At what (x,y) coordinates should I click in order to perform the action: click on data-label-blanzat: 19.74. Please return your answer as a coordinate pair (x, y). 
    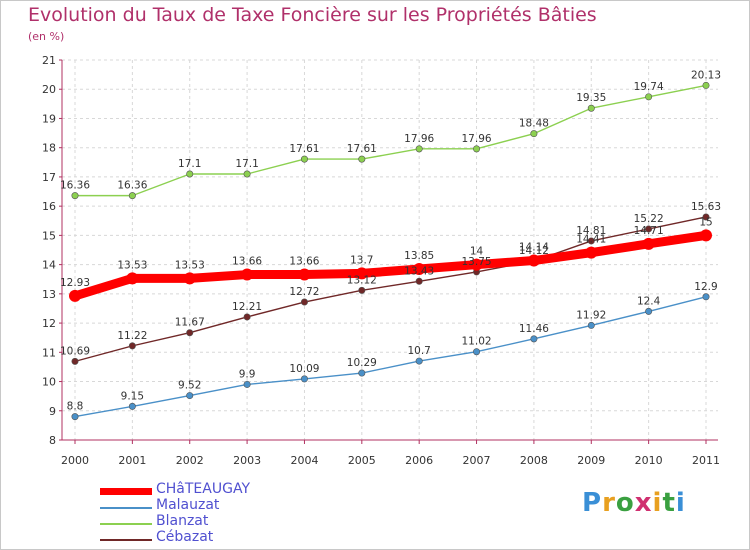
    Looking at the image, I should click on (649, 87).